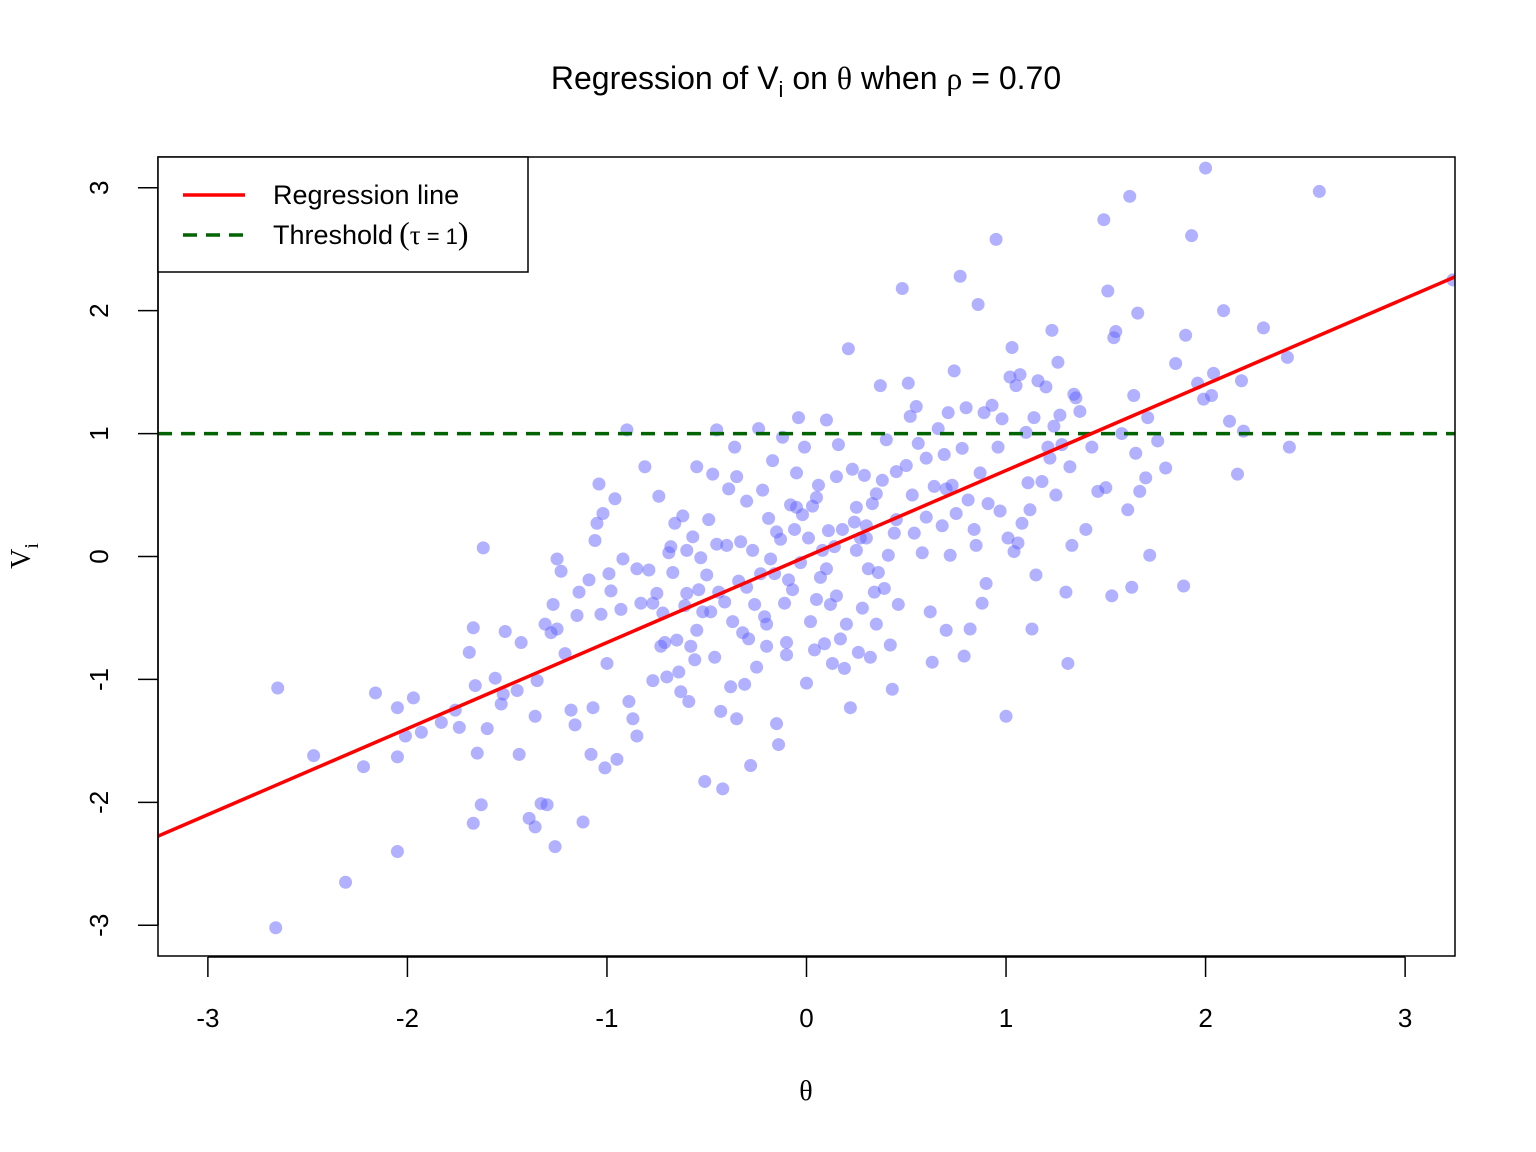 The width and height of the screenshot is (1536, 1152). What do you see at coordinates (1011, 78) in the screenshot?
I see `title-suffix: = 0.70` at bounding box center [1011, 78].